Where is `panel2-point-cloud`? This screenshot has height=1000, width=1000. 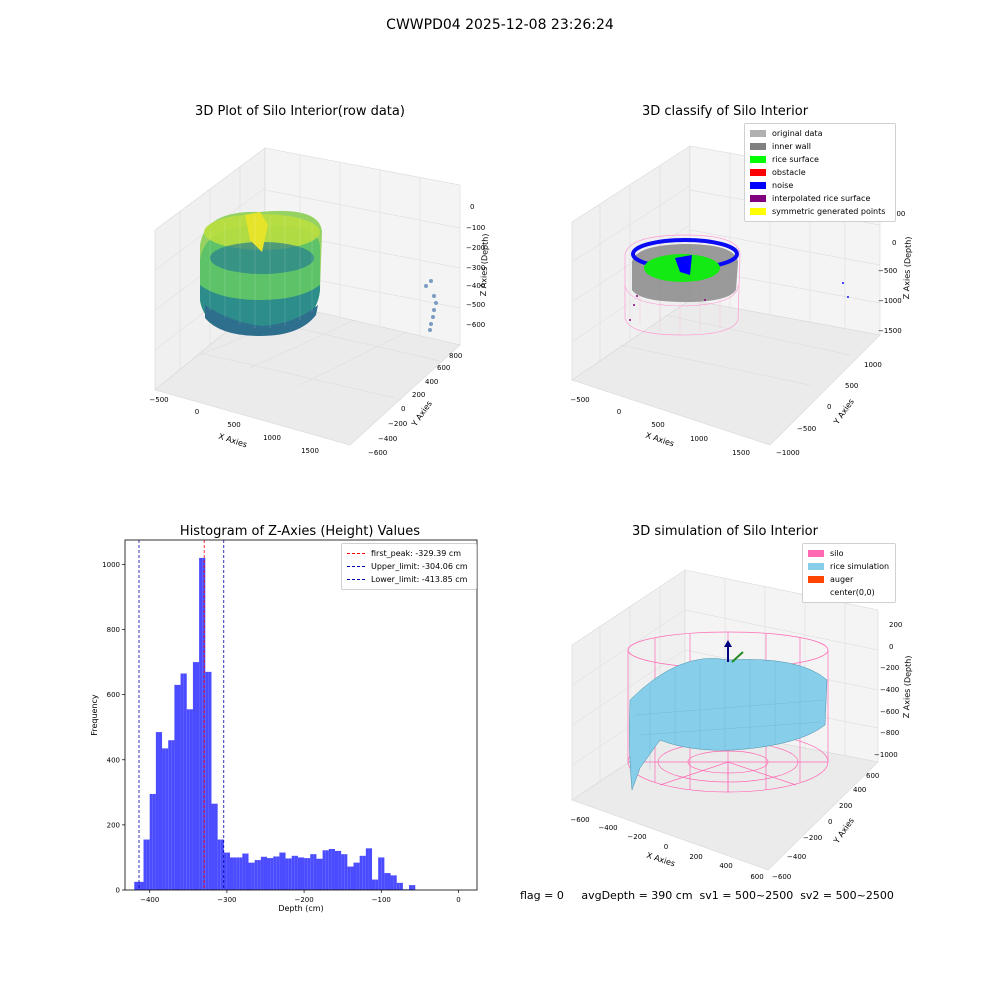 panel2-point-cloud is located at coordinates (736, 285).